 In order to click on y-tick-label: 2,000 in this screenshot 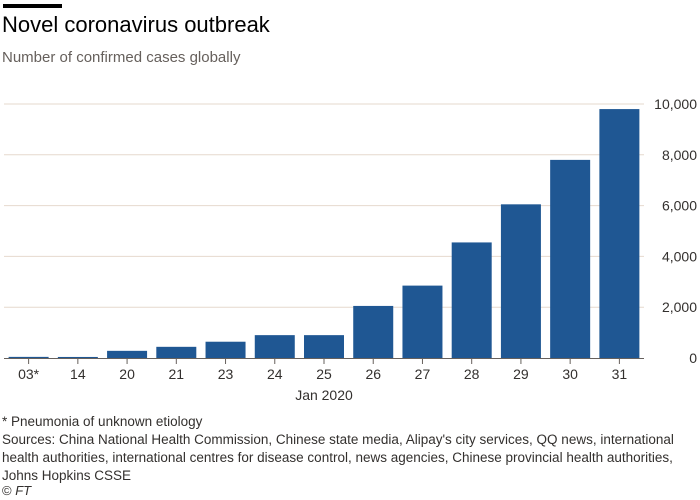, I will do `click(679, 307)`.